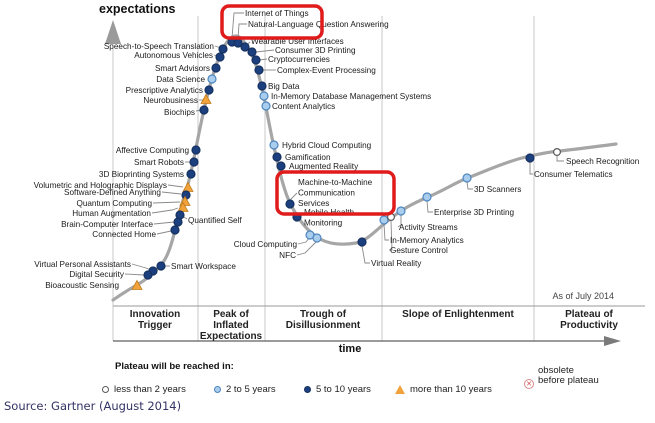 Image resolution: width=655 pixels, height=423 pixels. What do you see at coordinates (560, 159) in the screenshot?
I see `leader-speech-recognition` at bounding box center [560, 159].